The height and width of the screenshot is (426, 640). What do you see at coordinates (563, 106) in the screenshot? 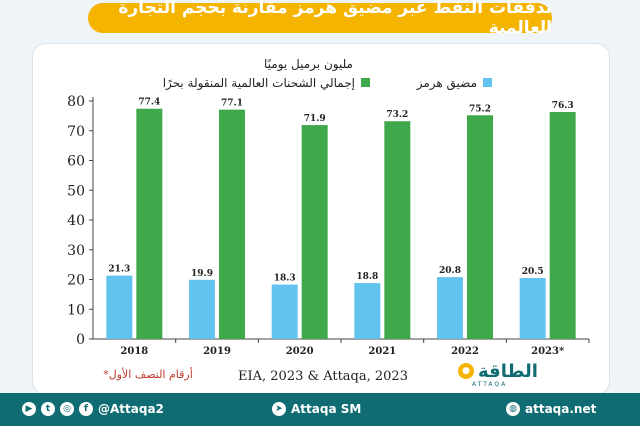
I see `data-label: 76.3` at bounding box center [563, 106].